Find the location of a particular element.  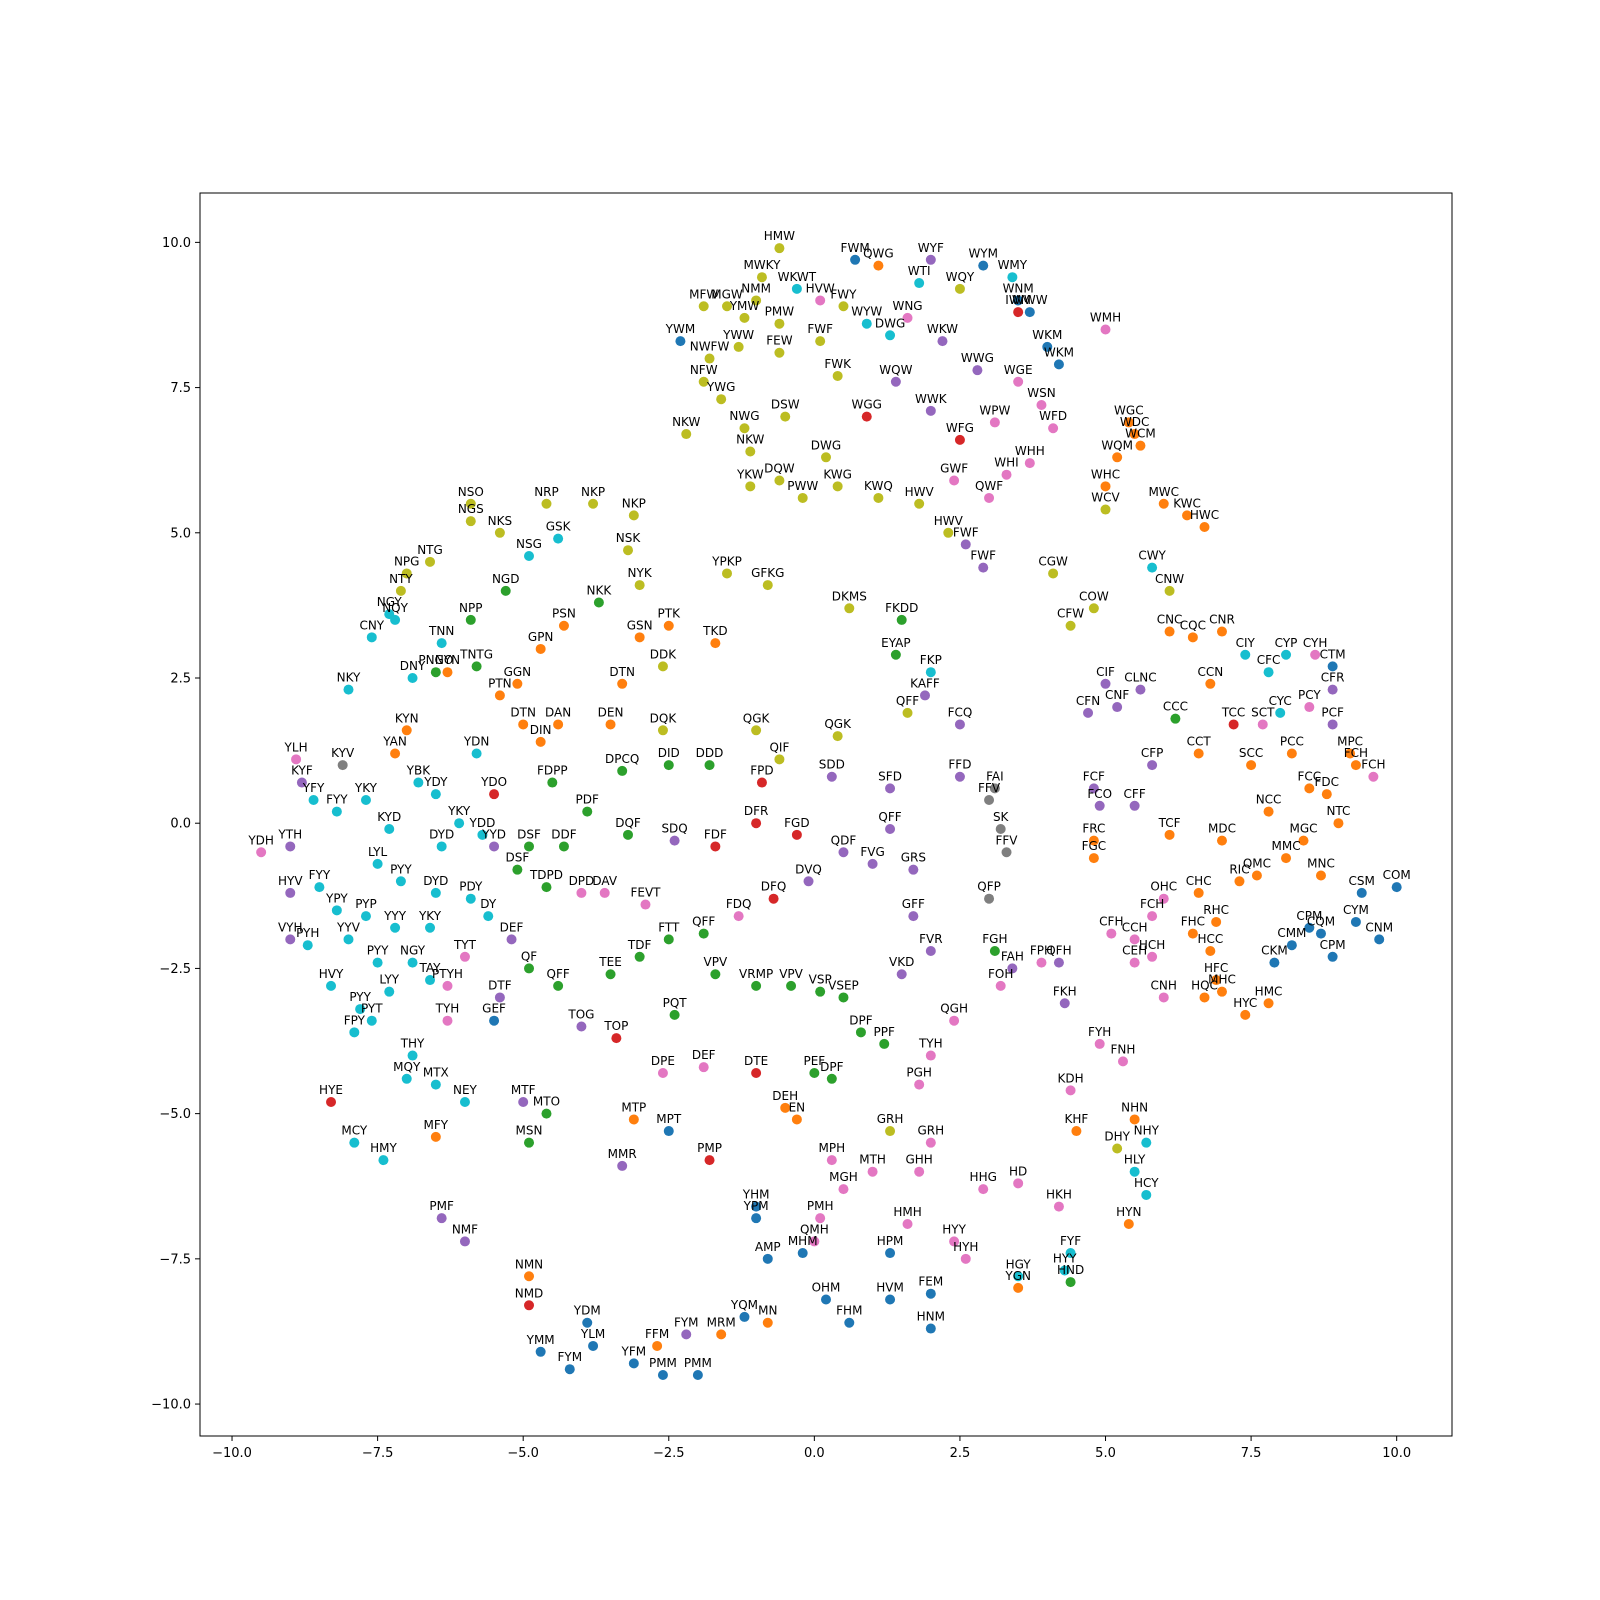

point-label: WYM is located at coordinates (983, 254).